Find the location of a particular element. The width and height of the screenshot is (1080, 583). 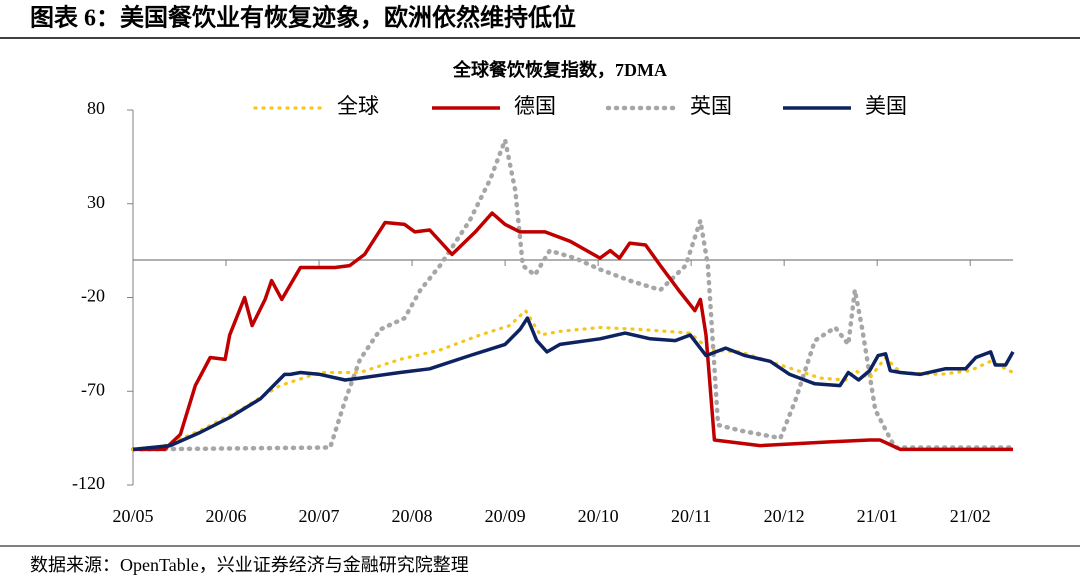

y-tick-label: -70 is located at coordinates (93, 389).